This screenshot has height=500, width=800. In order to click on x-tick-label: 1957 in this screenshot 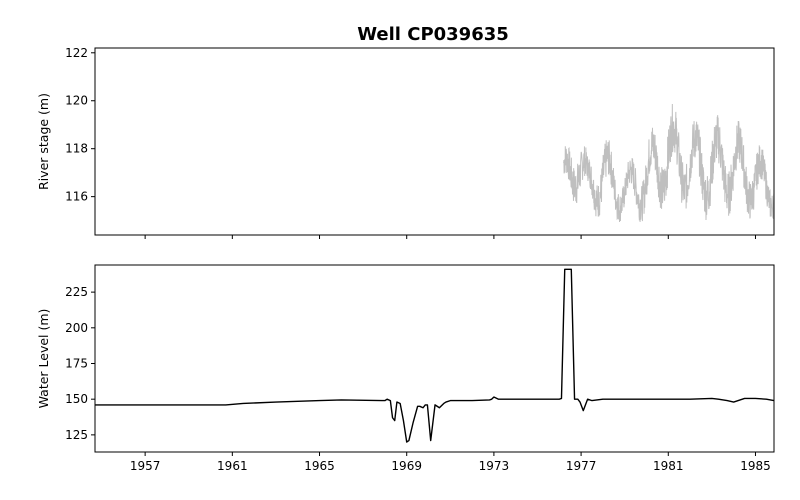, I will do `click(145, 466)`.